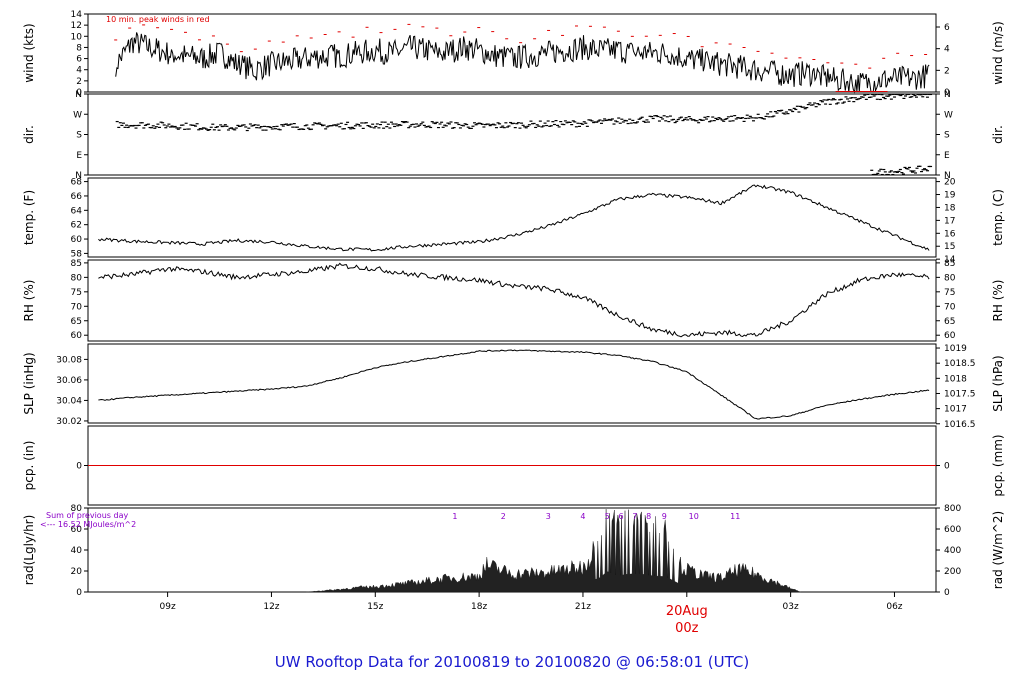  Describe the element at coordinates (998, 301) in the screenshot. I see `rh-ylabel-right: RH (%)` at that location.